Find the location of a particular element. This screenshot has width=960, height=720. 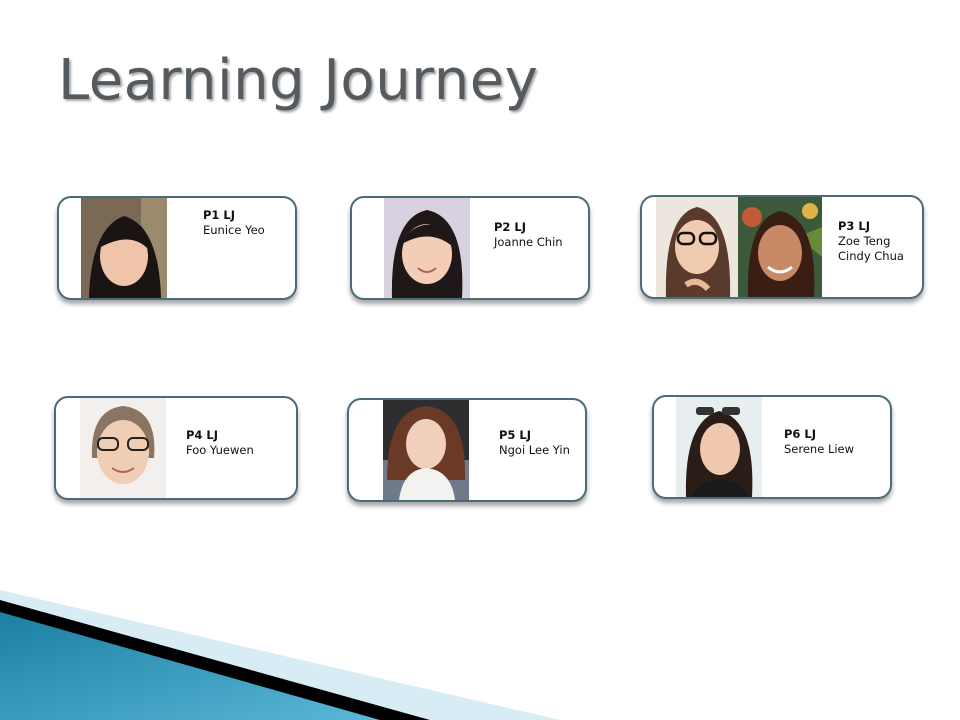

member-name: Eunice Yeo is located at coordinates (234, 230).